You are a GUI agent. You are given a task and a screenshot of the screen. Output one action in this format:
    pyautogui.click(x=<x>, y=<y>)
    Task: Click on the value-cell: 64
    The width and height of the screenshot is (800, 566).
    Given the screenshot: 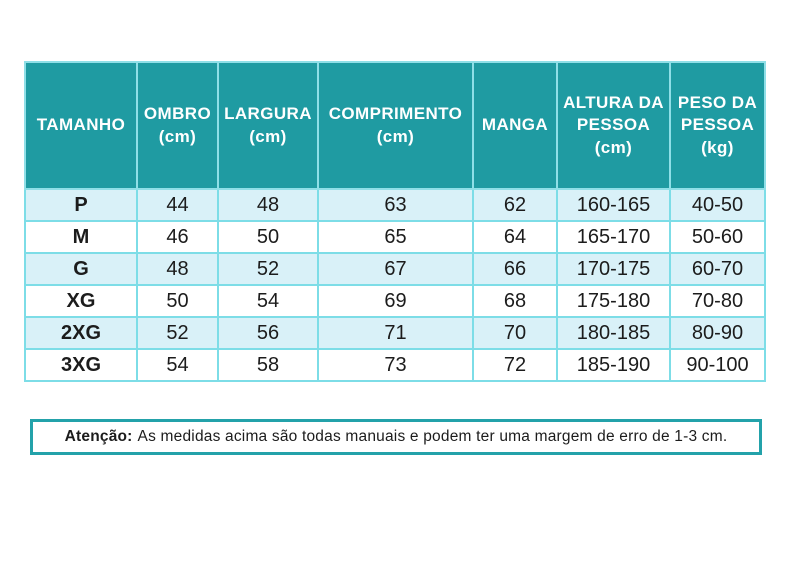 What is the action you would take?
    pyautogui.click(x=515, y=237)
    